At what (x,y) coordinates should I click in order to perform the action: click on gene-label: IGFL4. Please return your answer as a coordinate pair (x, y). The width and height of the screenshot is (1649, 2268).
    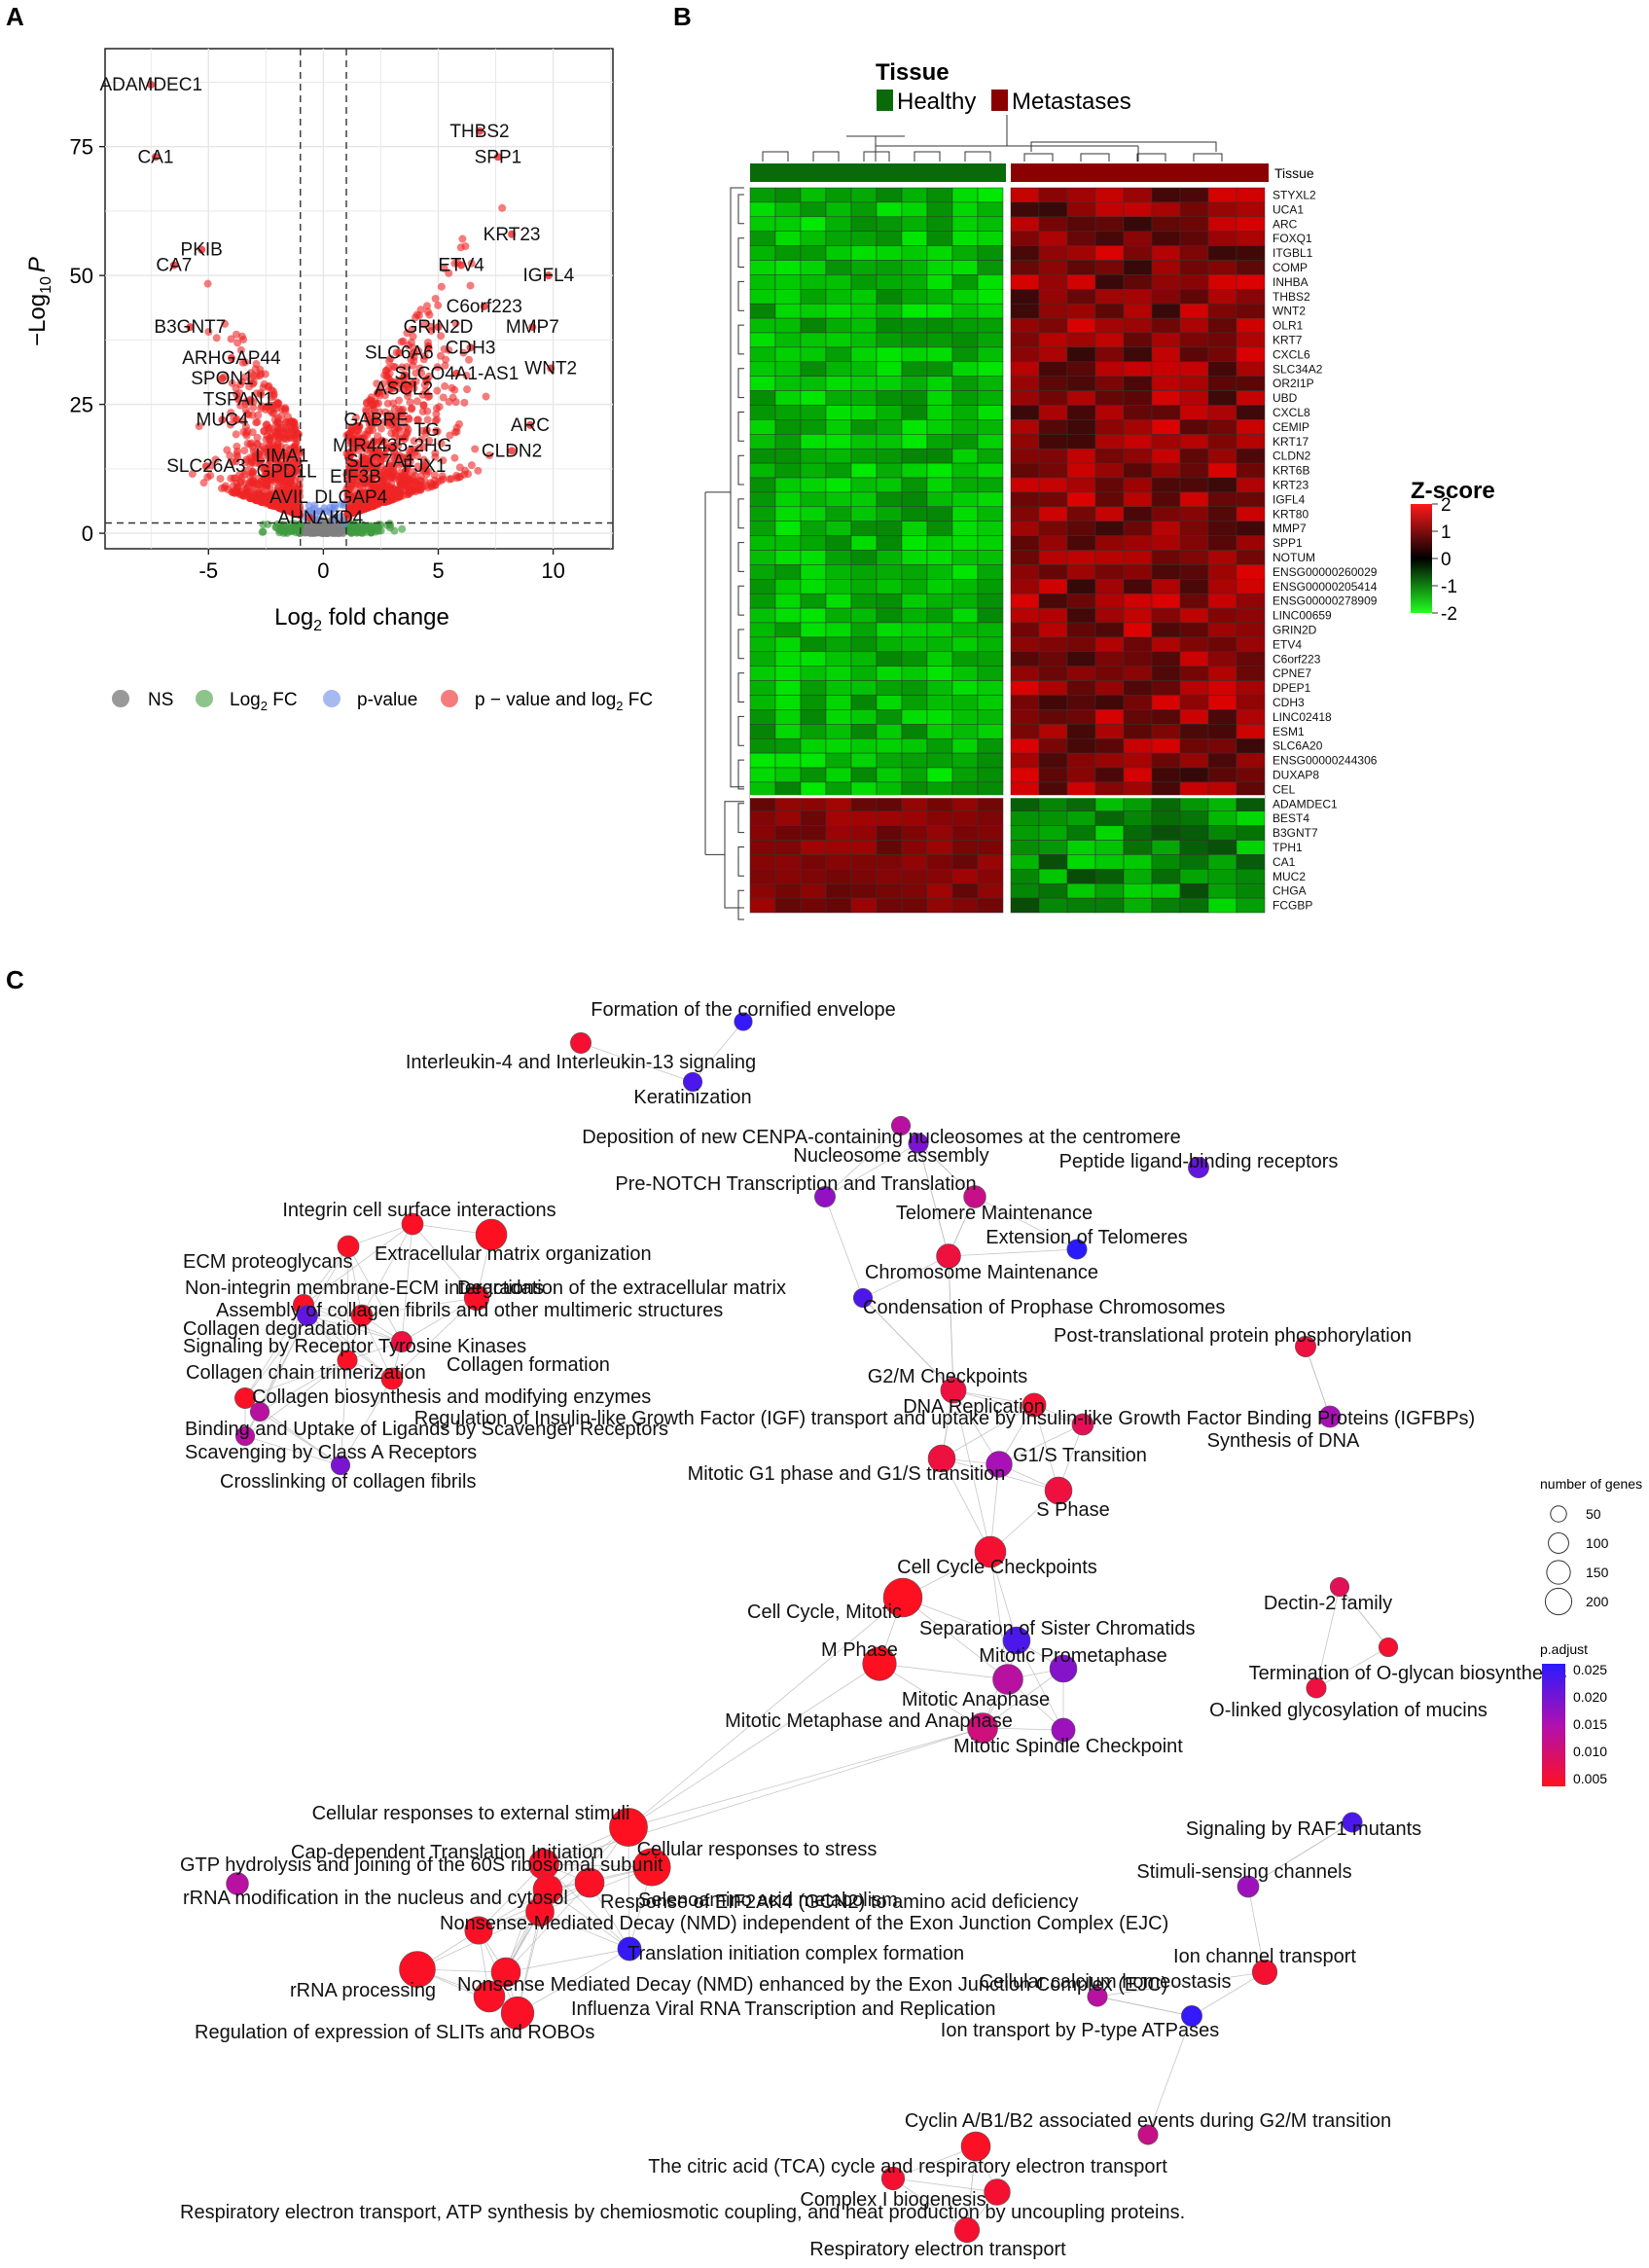
    Looking at the image, I should click on (1289, 499).